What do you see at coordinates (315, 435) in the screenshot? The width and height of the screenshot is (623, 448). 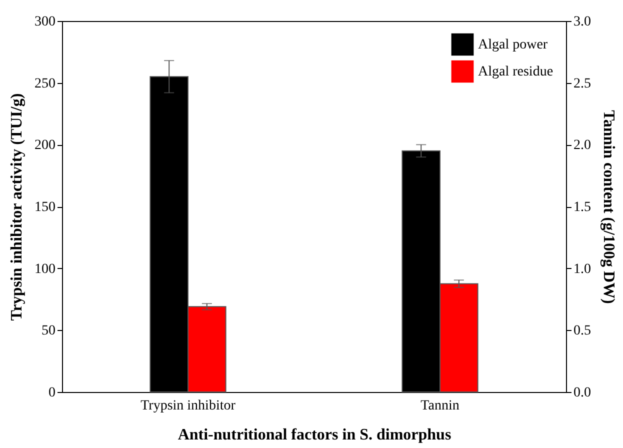 I see `x-axis-title: Anti-nutritional factors in S. dimorphus` at bounding box center [315, 435].